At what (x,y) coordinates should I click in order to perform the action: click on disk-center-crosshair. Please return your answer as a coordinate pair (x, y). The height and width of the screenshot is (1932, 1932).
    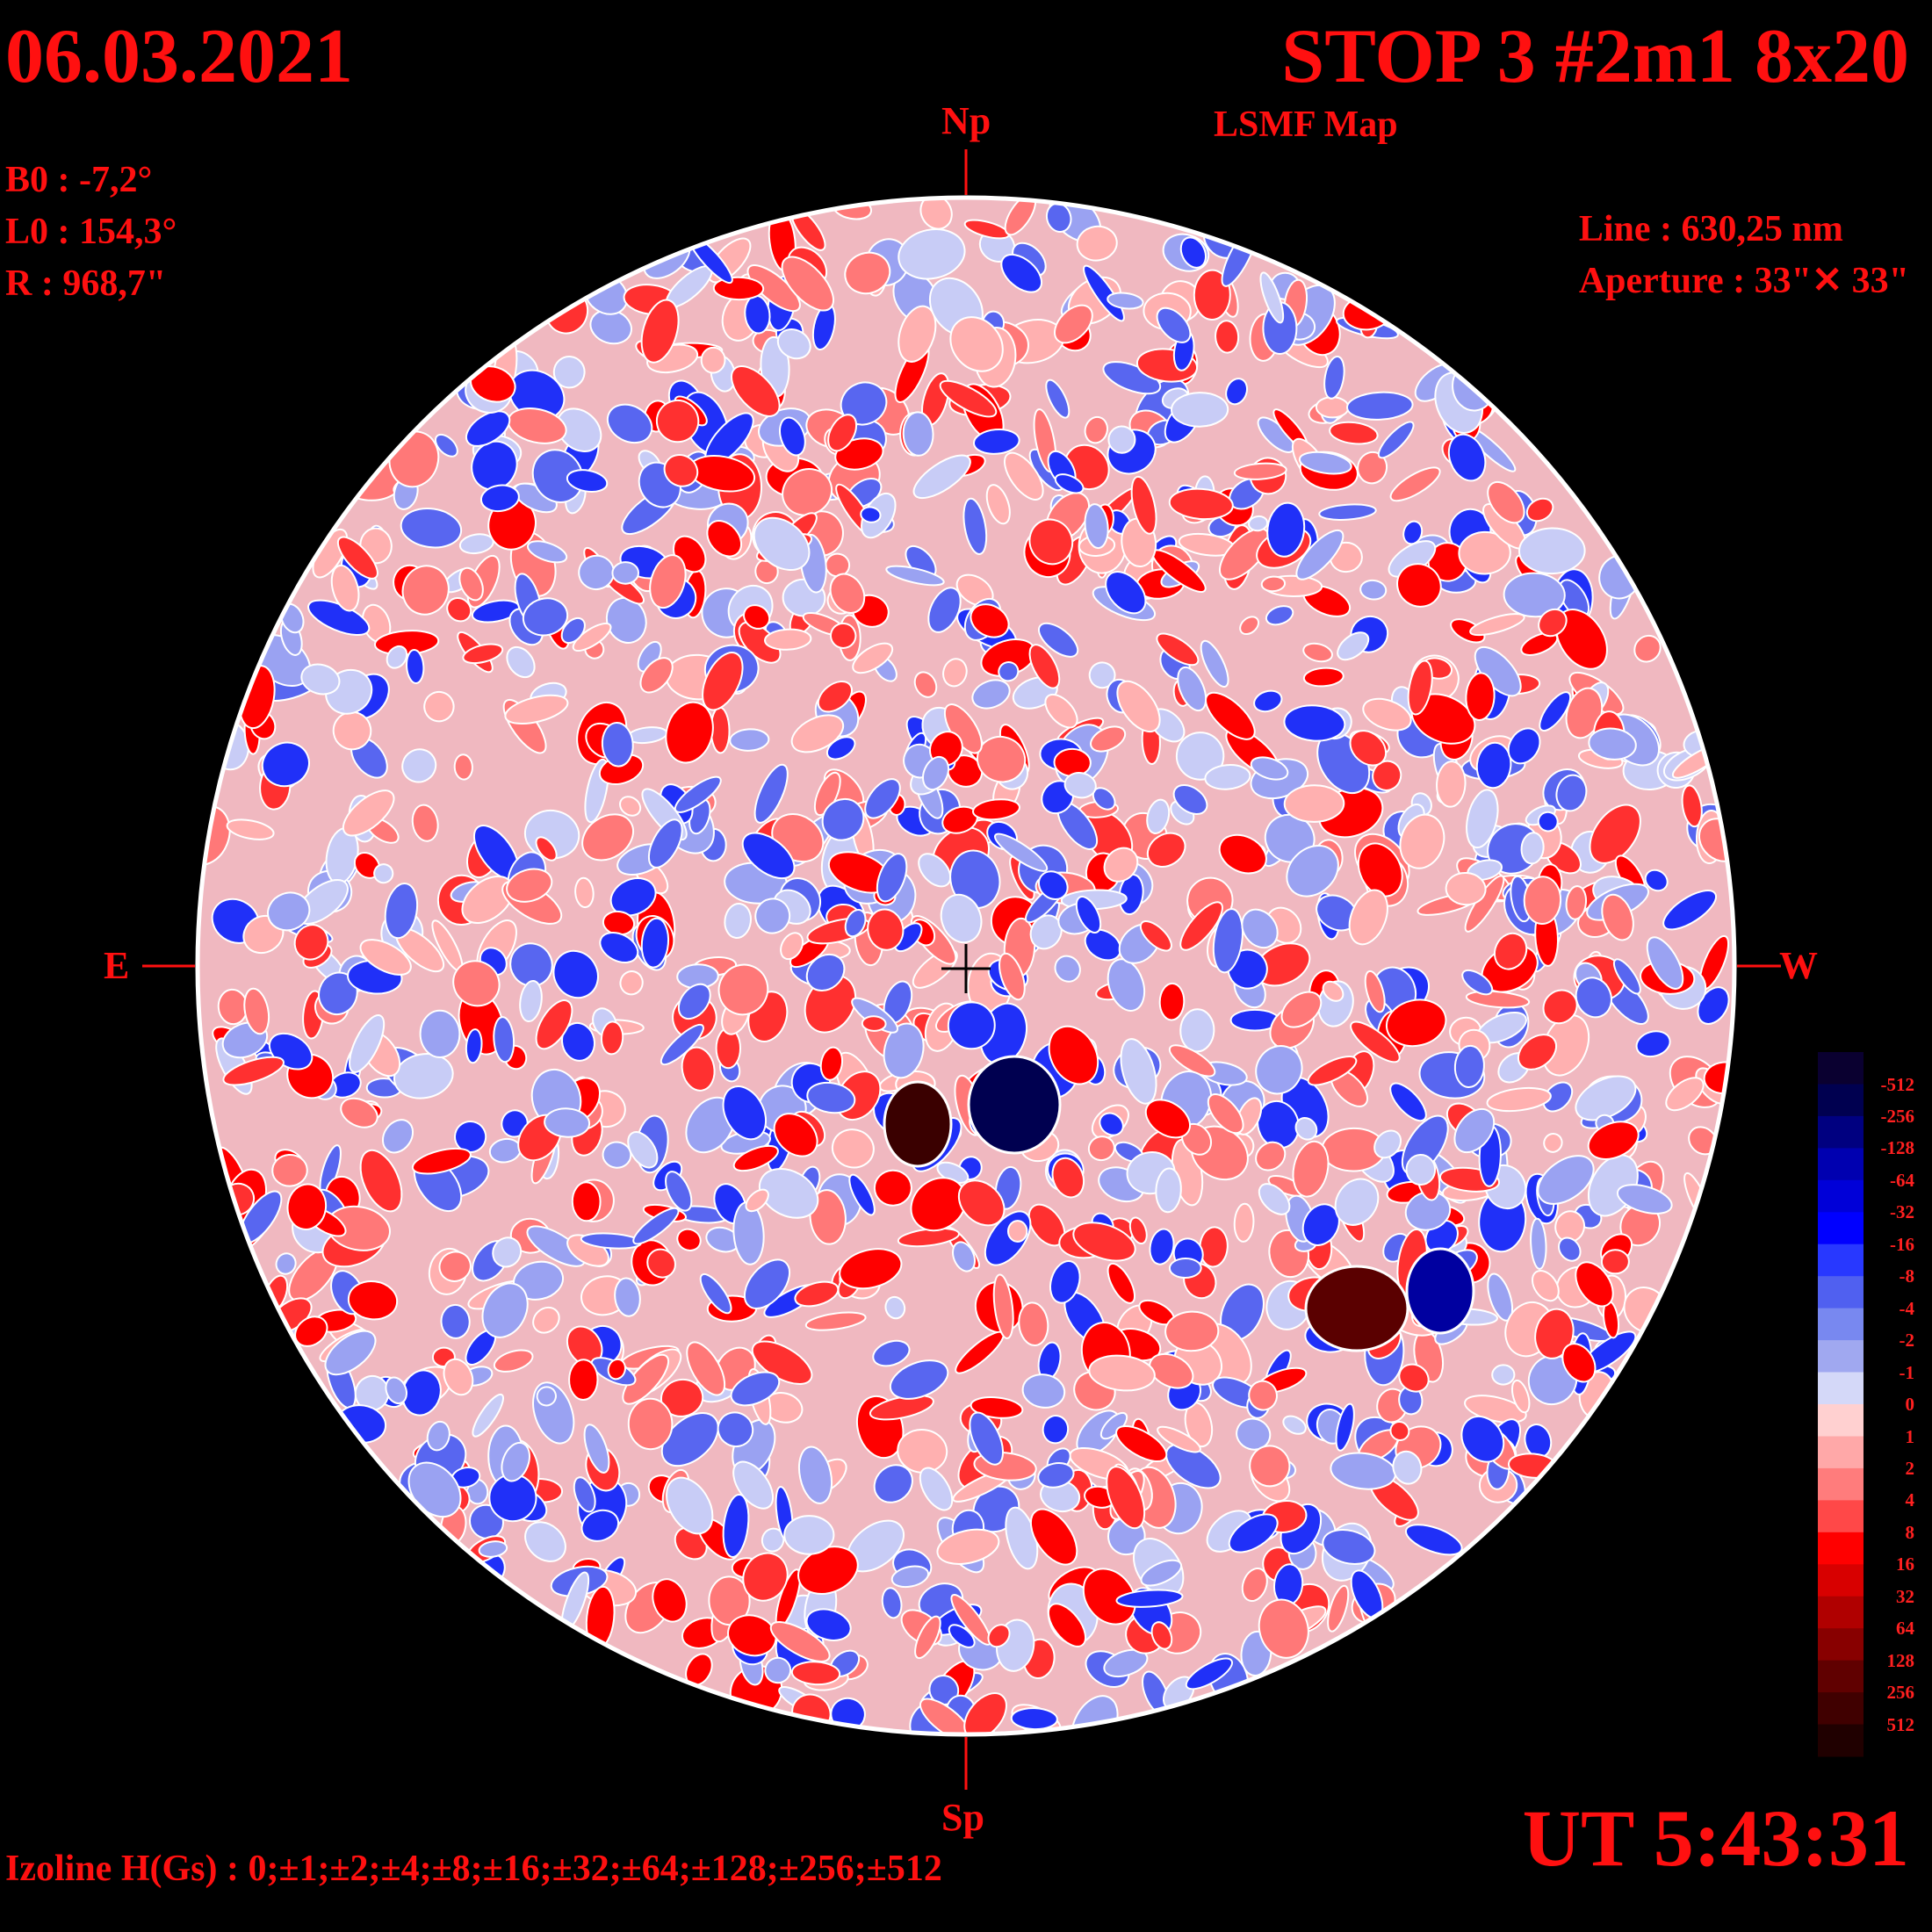
    Looking at the image, I should click on (966, 968).